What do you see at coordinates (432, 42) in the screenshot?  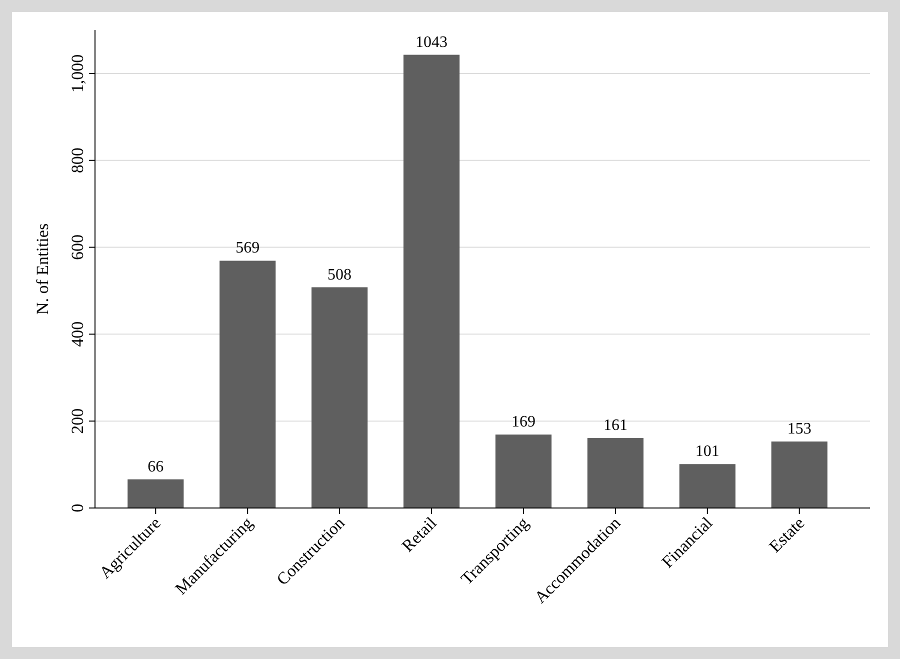 I see `data-label: 1043` at bounding box center [432, 42].